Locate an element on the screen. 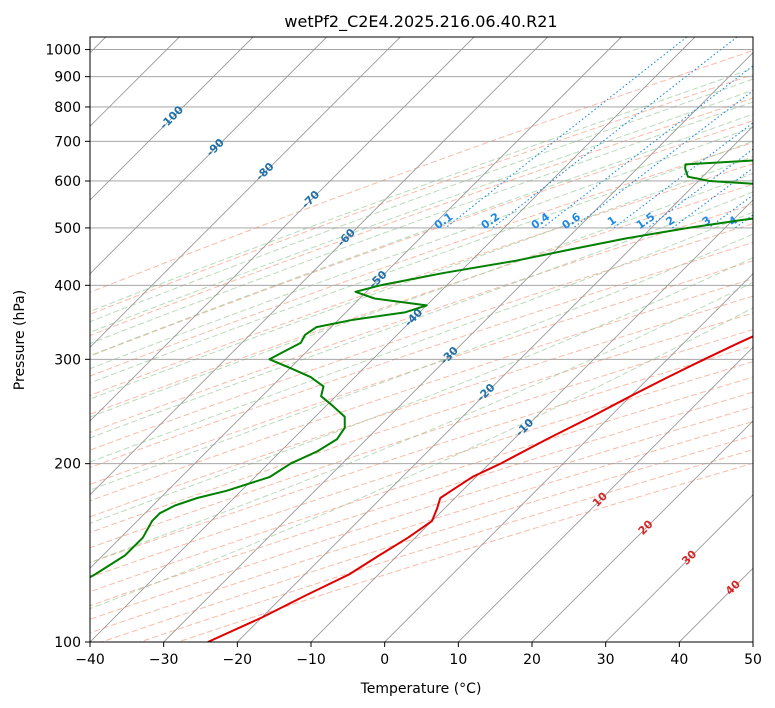 This screenshot has width=775, height=708. x-tick-label: −20 is located at coordinates (238, 660).